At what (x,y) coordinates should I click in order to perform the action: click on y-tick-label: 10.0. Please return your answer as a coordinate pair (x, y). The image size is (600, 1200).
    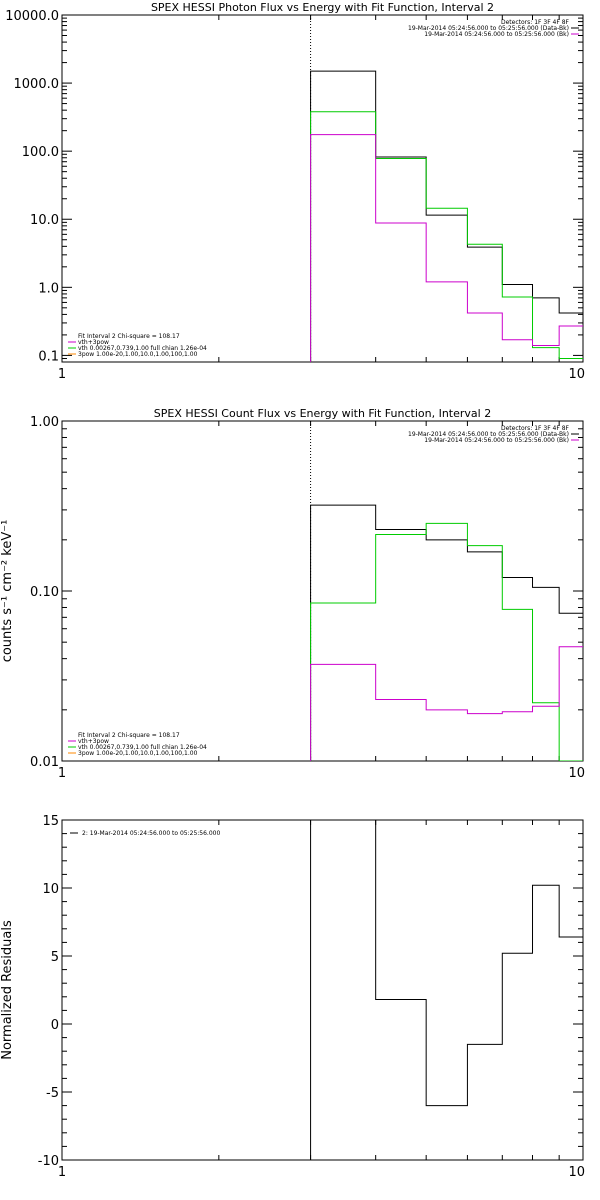
    Looking at the image, I should click on (44, 220).